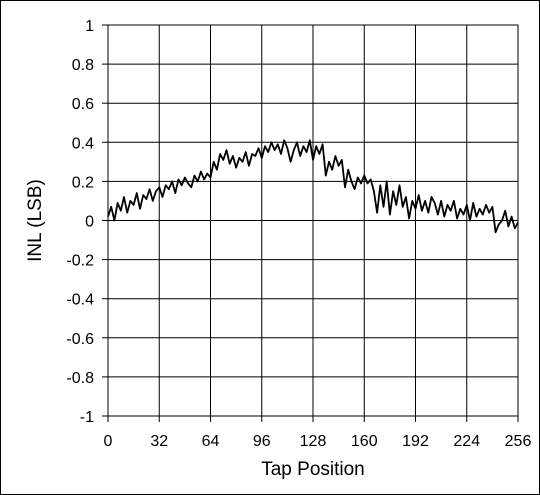 Image resolution: width=540 pixels, height=495 pixels. I want to click on x-axis-label: Tap Position, so click(313, 469).